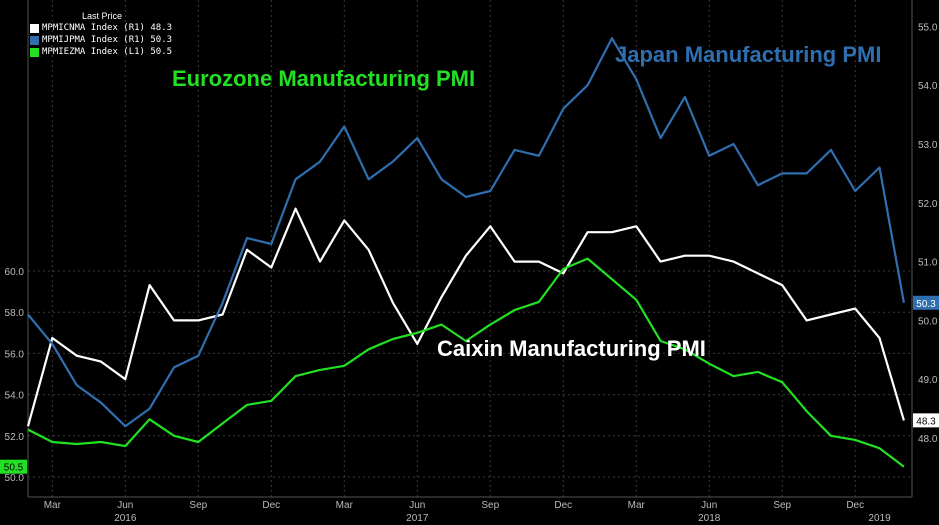  Describe the element at coordinates (15, 396) in the screenshot. I see `left-tick-label: 54.0` at that location.